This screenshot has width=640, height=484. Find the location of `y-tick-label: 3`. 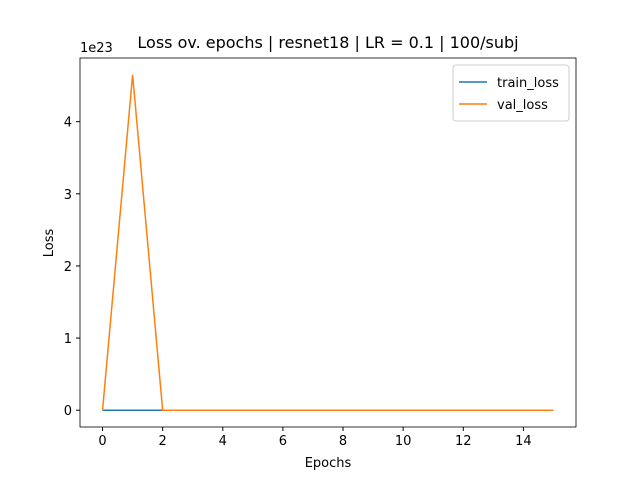

y-tick-label: 3 is located at coordinates (68, 195).